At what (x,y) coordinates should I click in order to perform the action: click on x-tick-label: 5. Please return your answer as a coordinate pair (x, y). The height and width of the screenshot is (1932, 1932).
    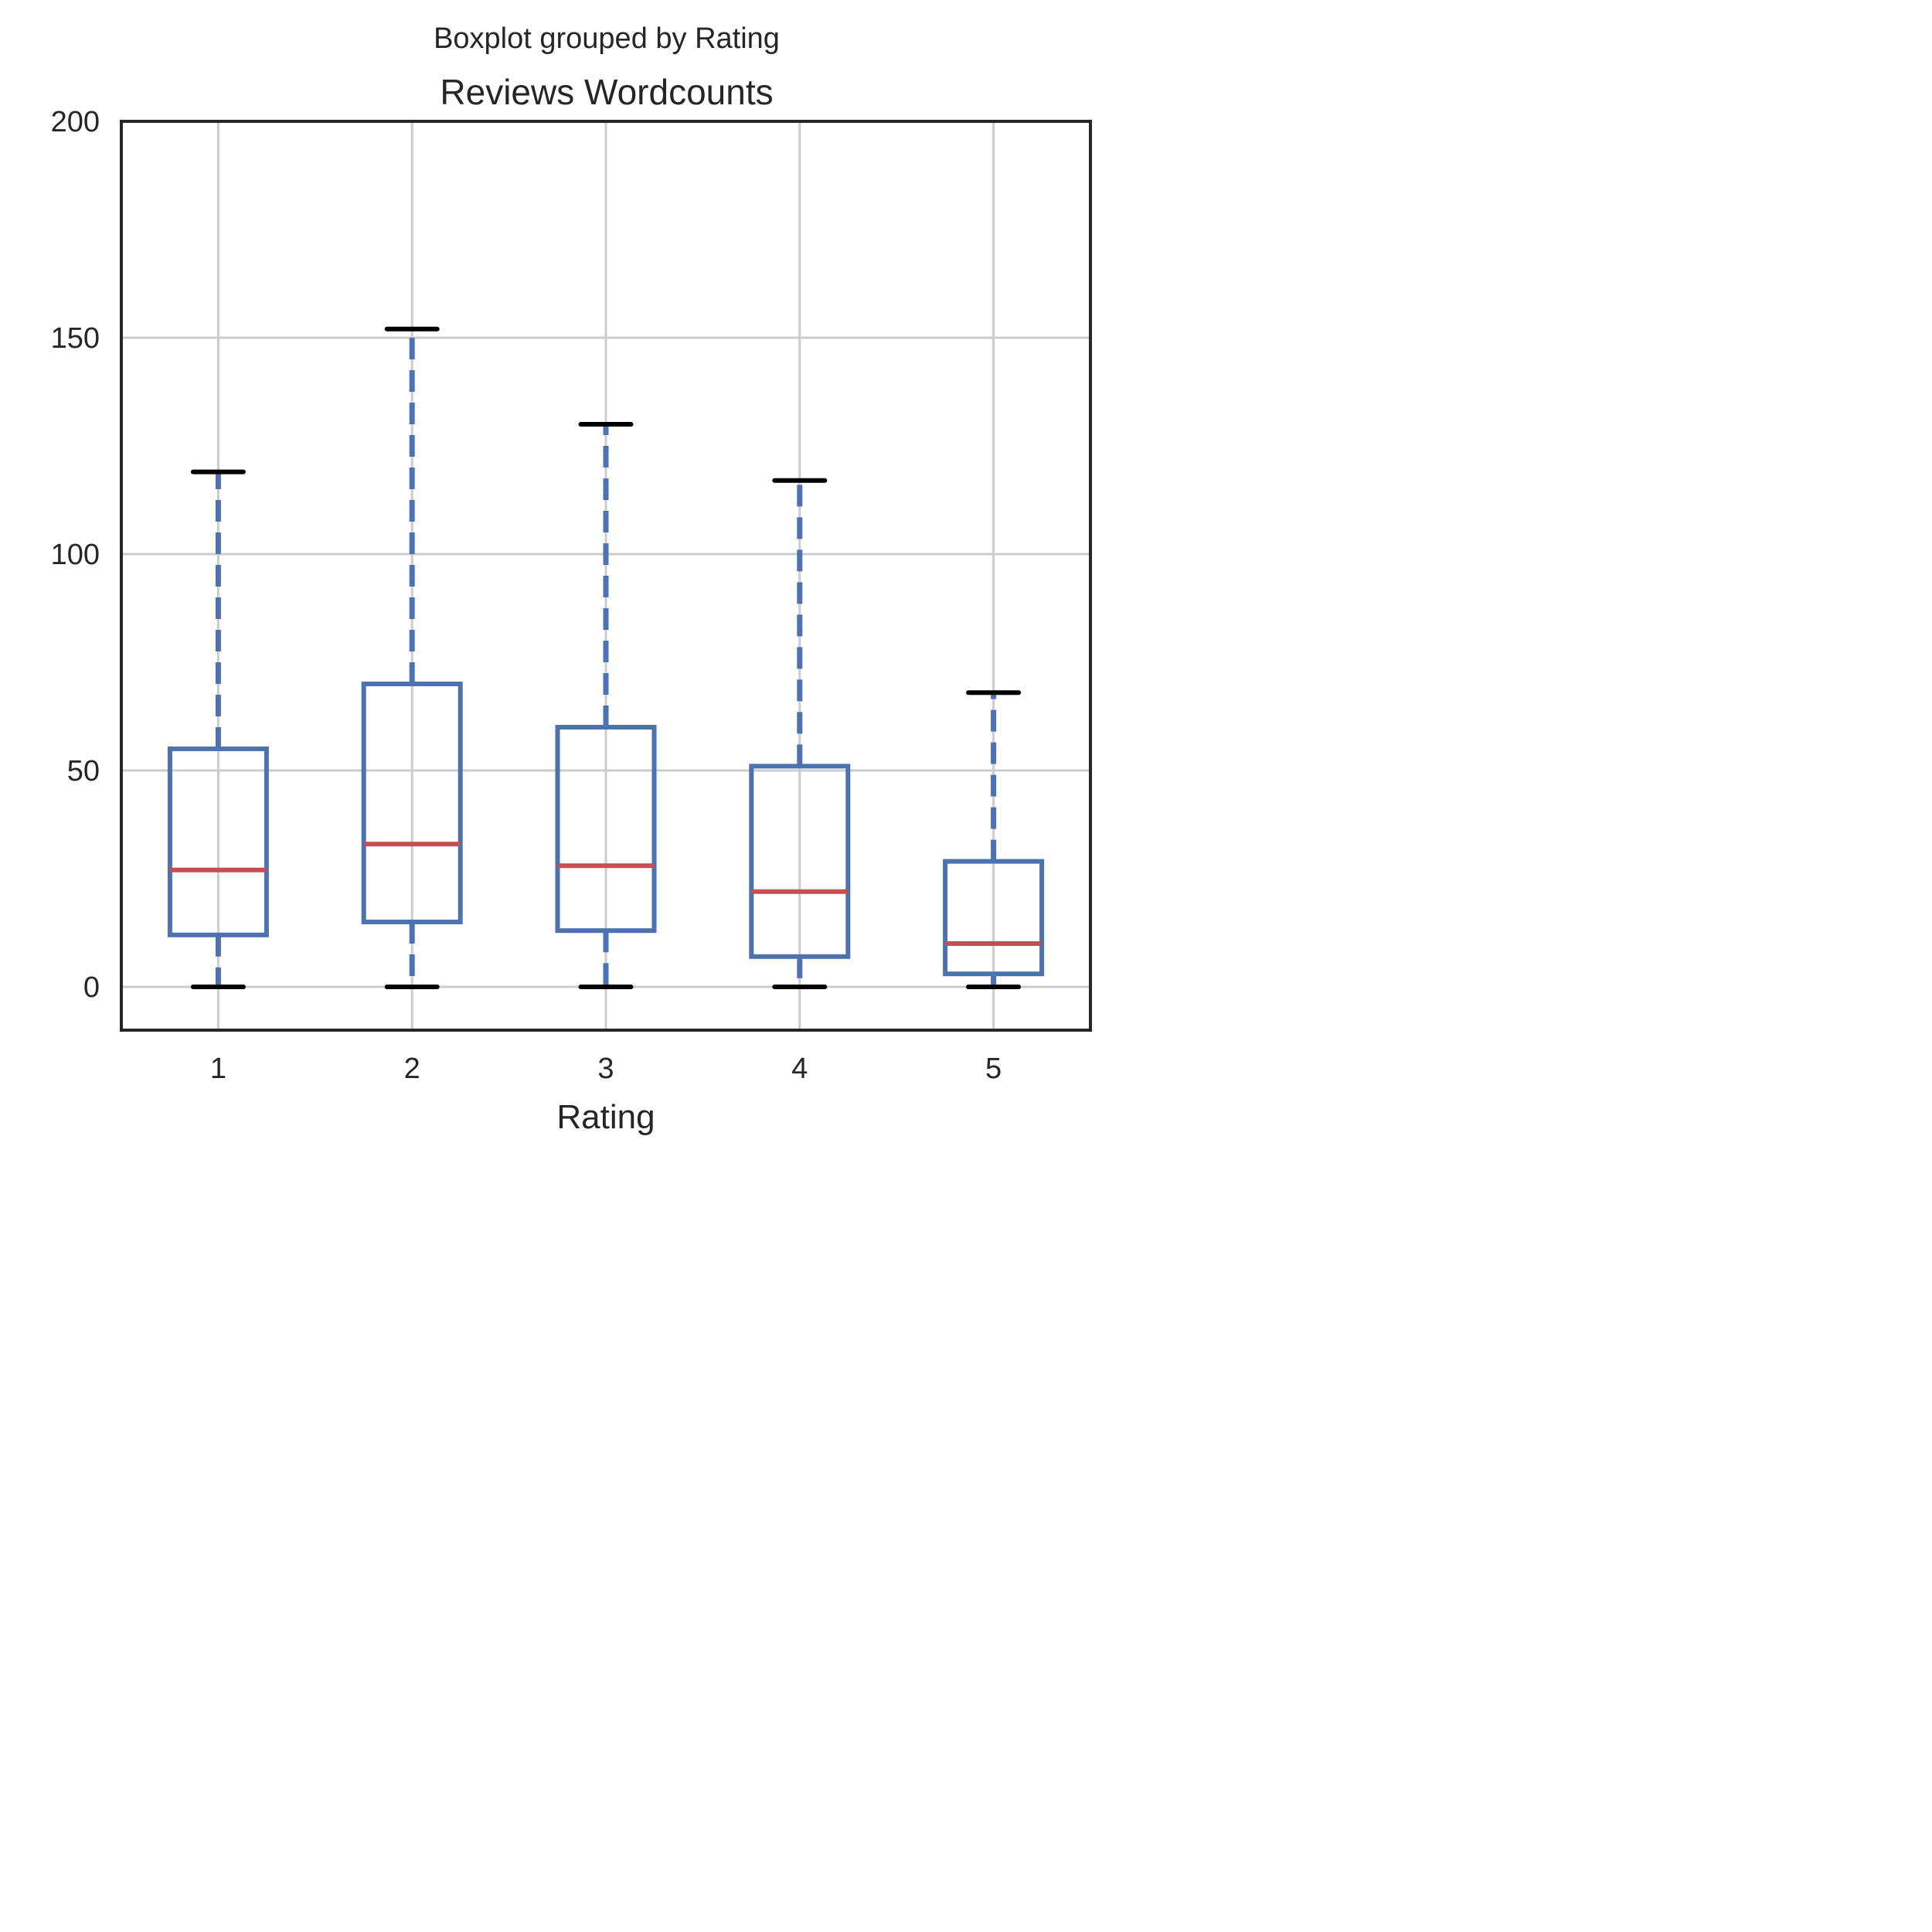
    Looking at the image, I should click on (993, 1069).